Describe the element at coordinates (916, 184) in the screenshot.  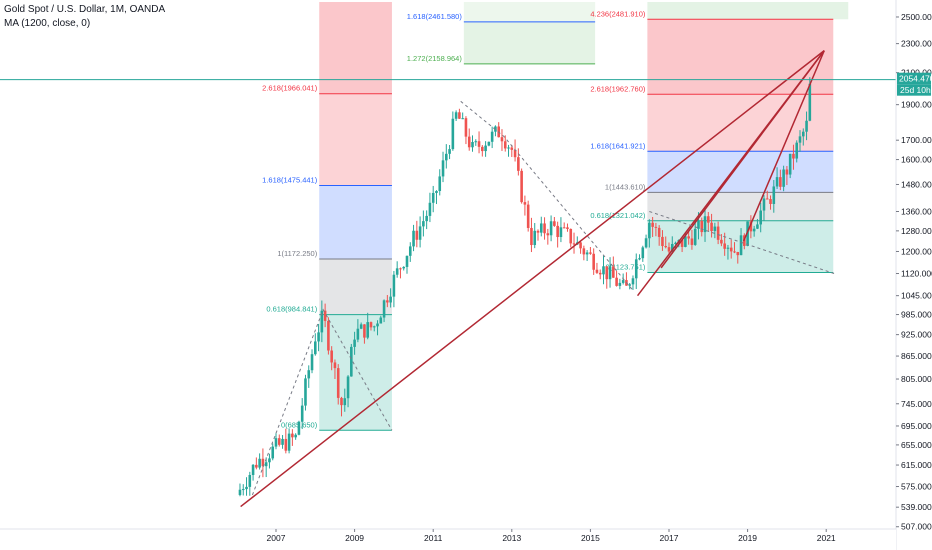
I see `y-tick-label: 1480.000` at that location.